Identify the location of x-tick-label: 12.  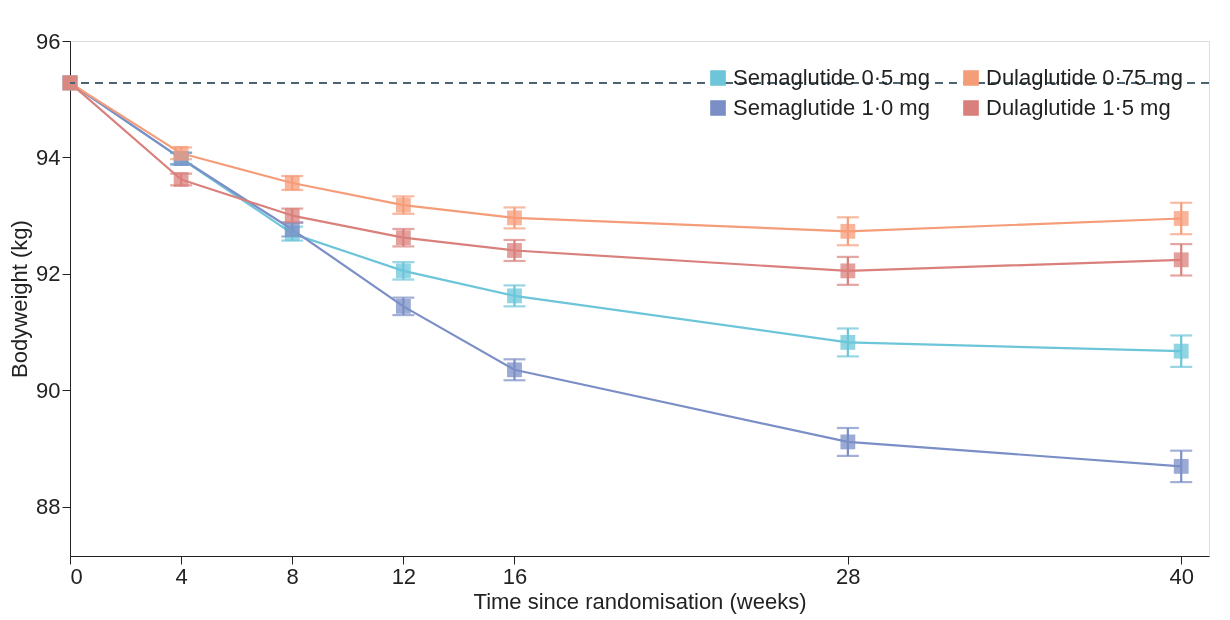
(404, 576).